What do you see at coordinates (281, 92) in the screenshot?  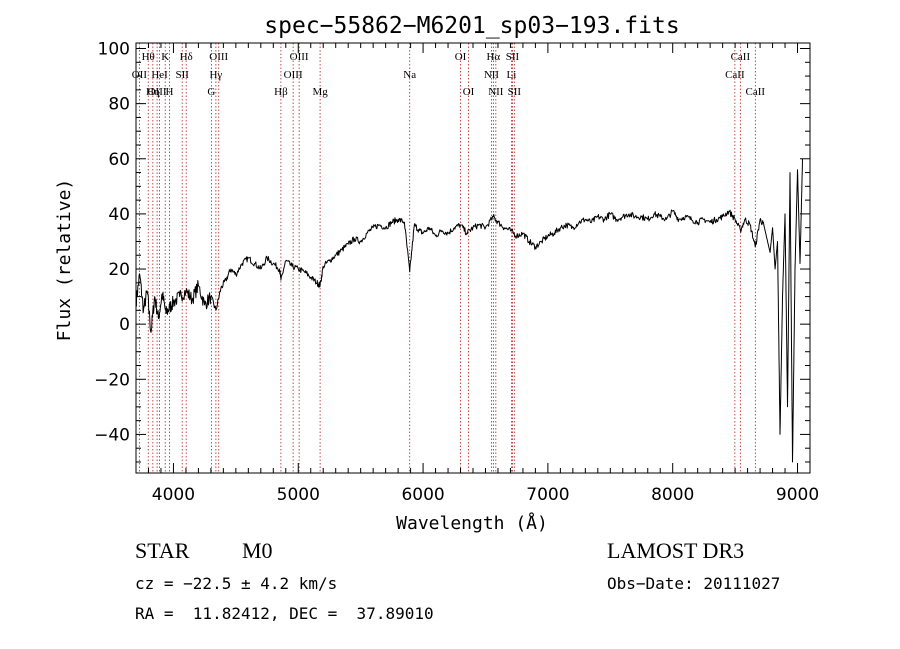 I see `line-label-14: Hβ` at bounding box center [281, 92].